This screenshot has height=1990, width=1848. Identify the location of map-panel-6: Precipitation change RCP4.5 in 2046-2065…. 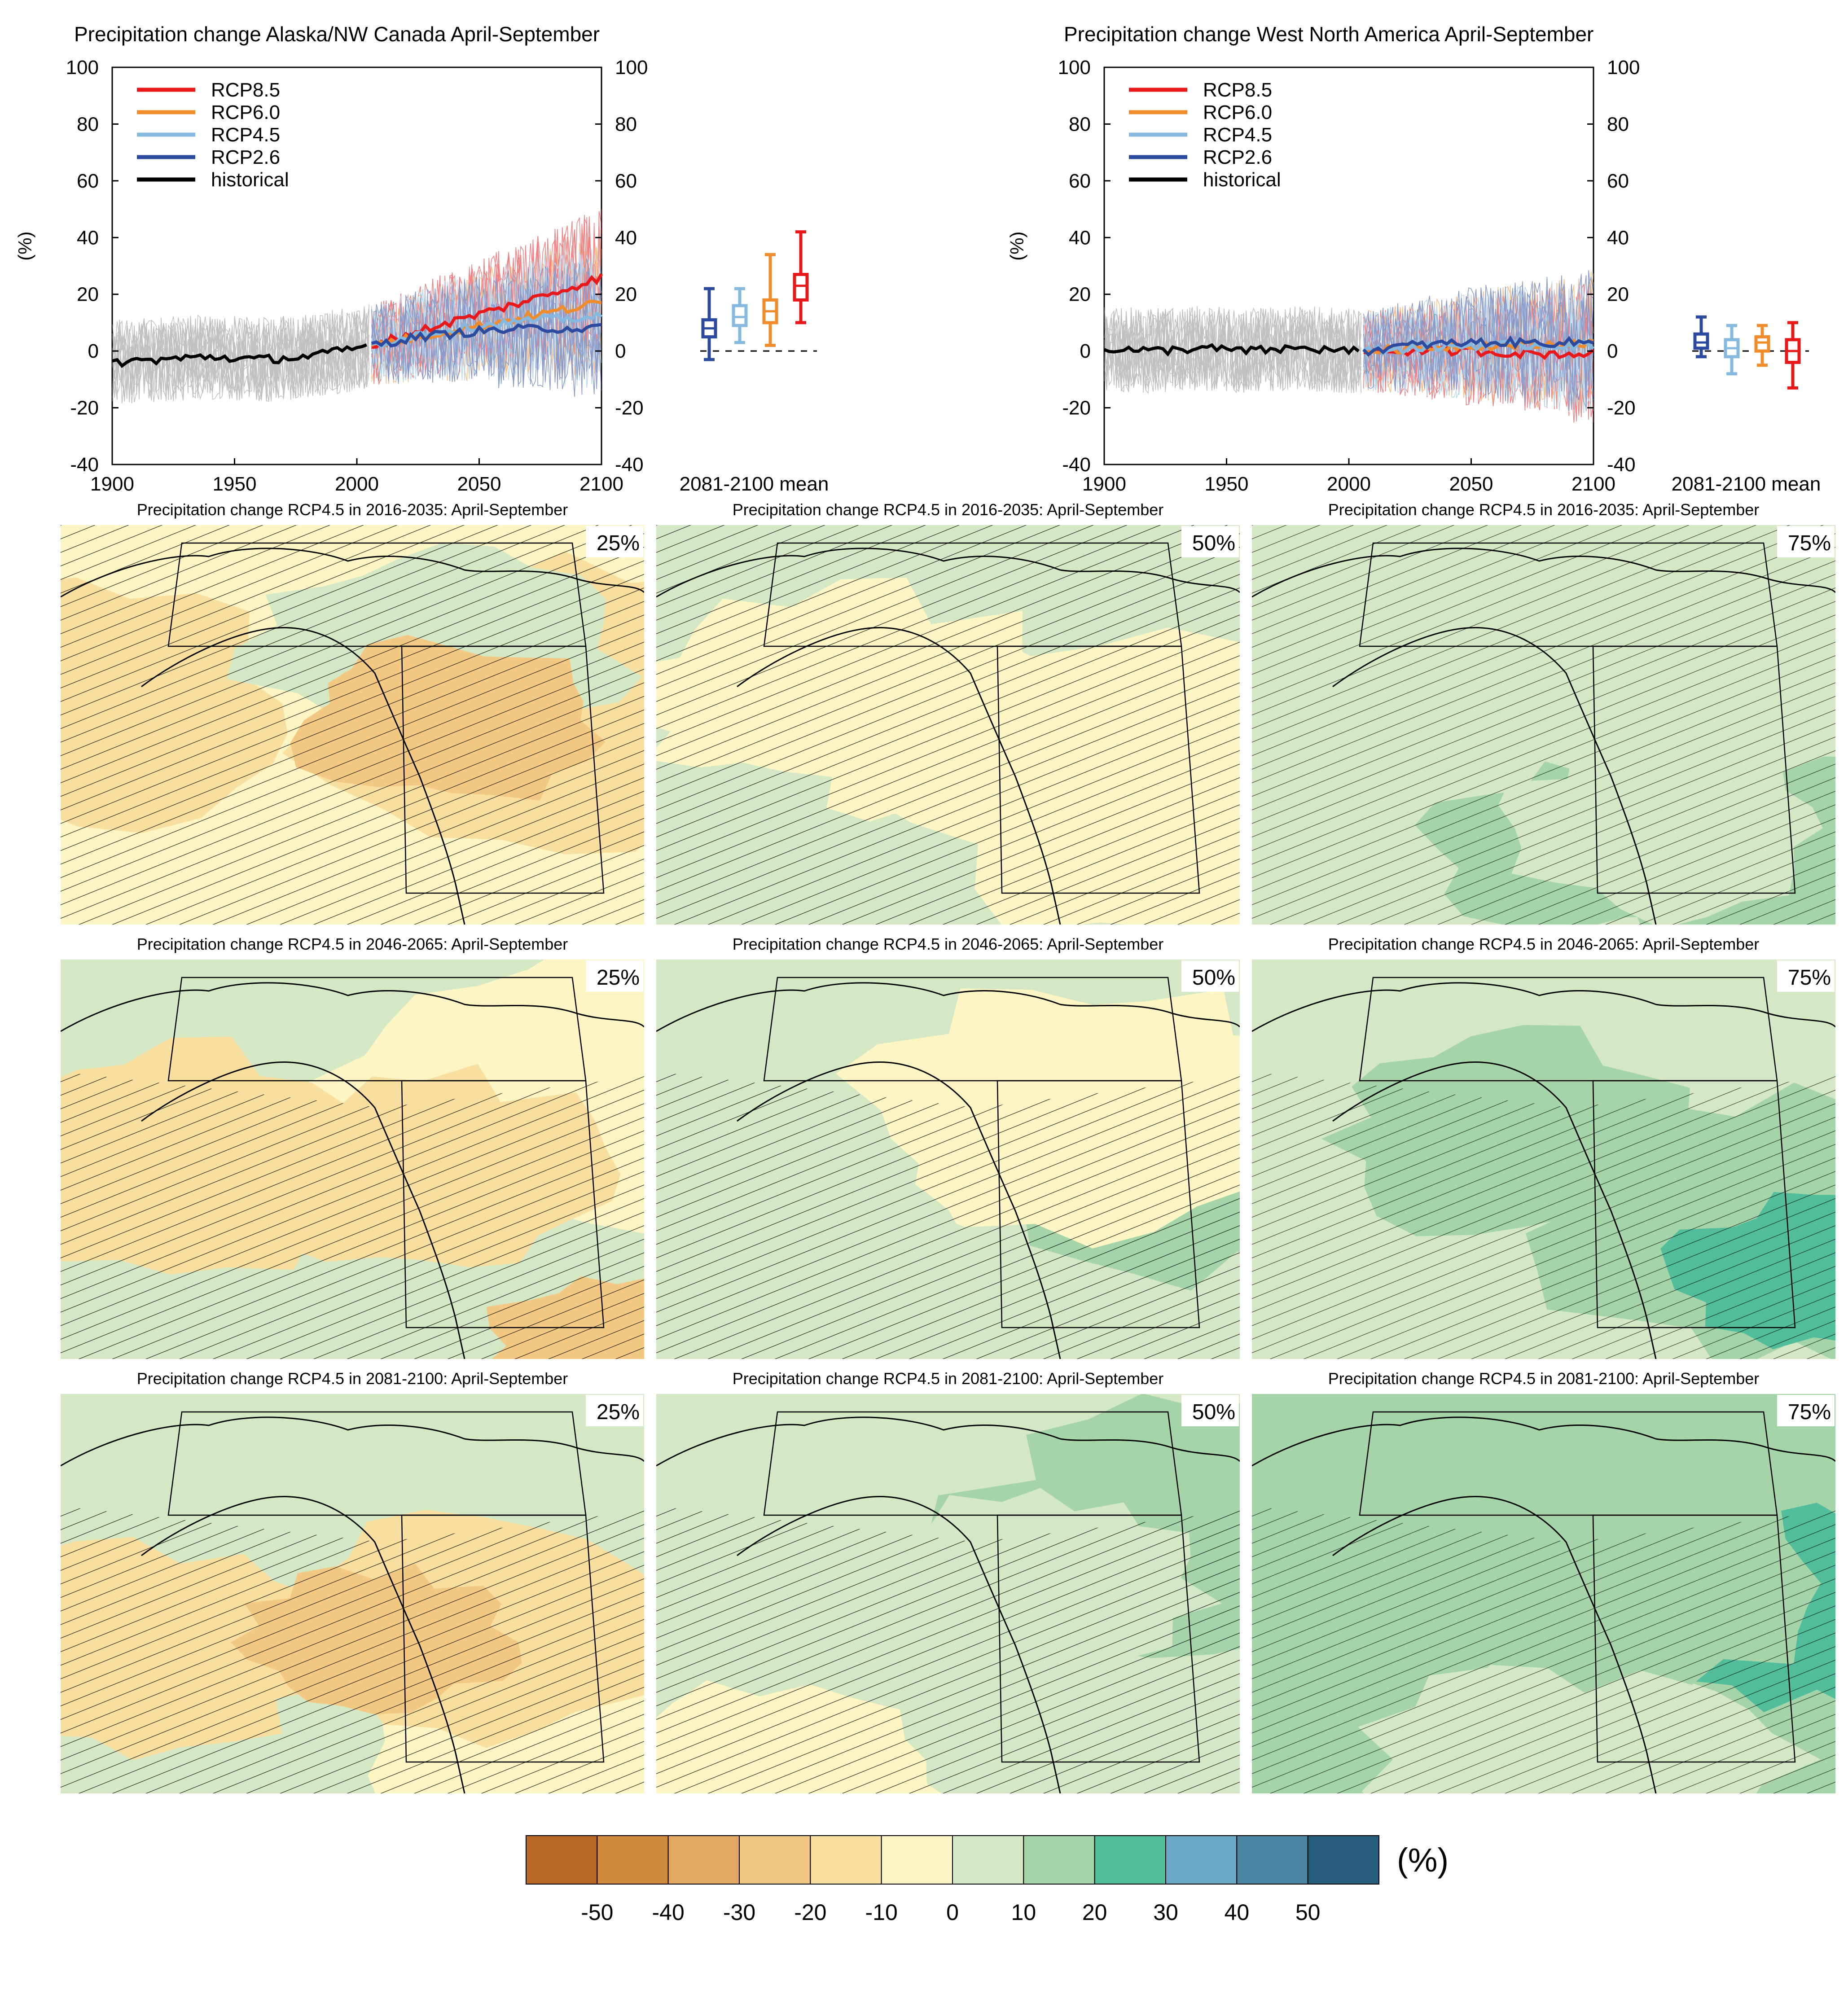
(1543, 1147).